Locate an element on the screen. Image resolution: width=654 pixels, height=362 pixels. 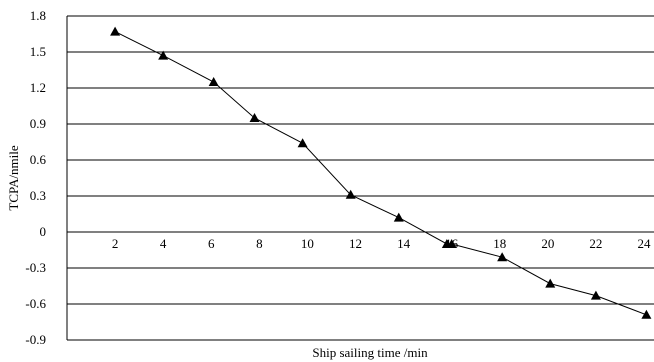
x-tick-label-4: 10 is located at coordinates (307, 243).